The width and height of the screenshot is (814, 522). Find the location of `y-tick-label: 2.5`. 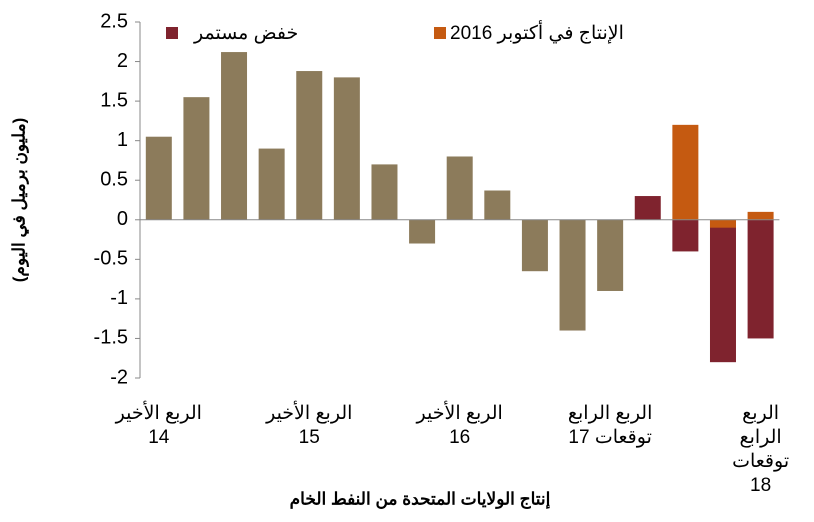

y-tick-label: 2.5 is located at coordinates (114, 21).